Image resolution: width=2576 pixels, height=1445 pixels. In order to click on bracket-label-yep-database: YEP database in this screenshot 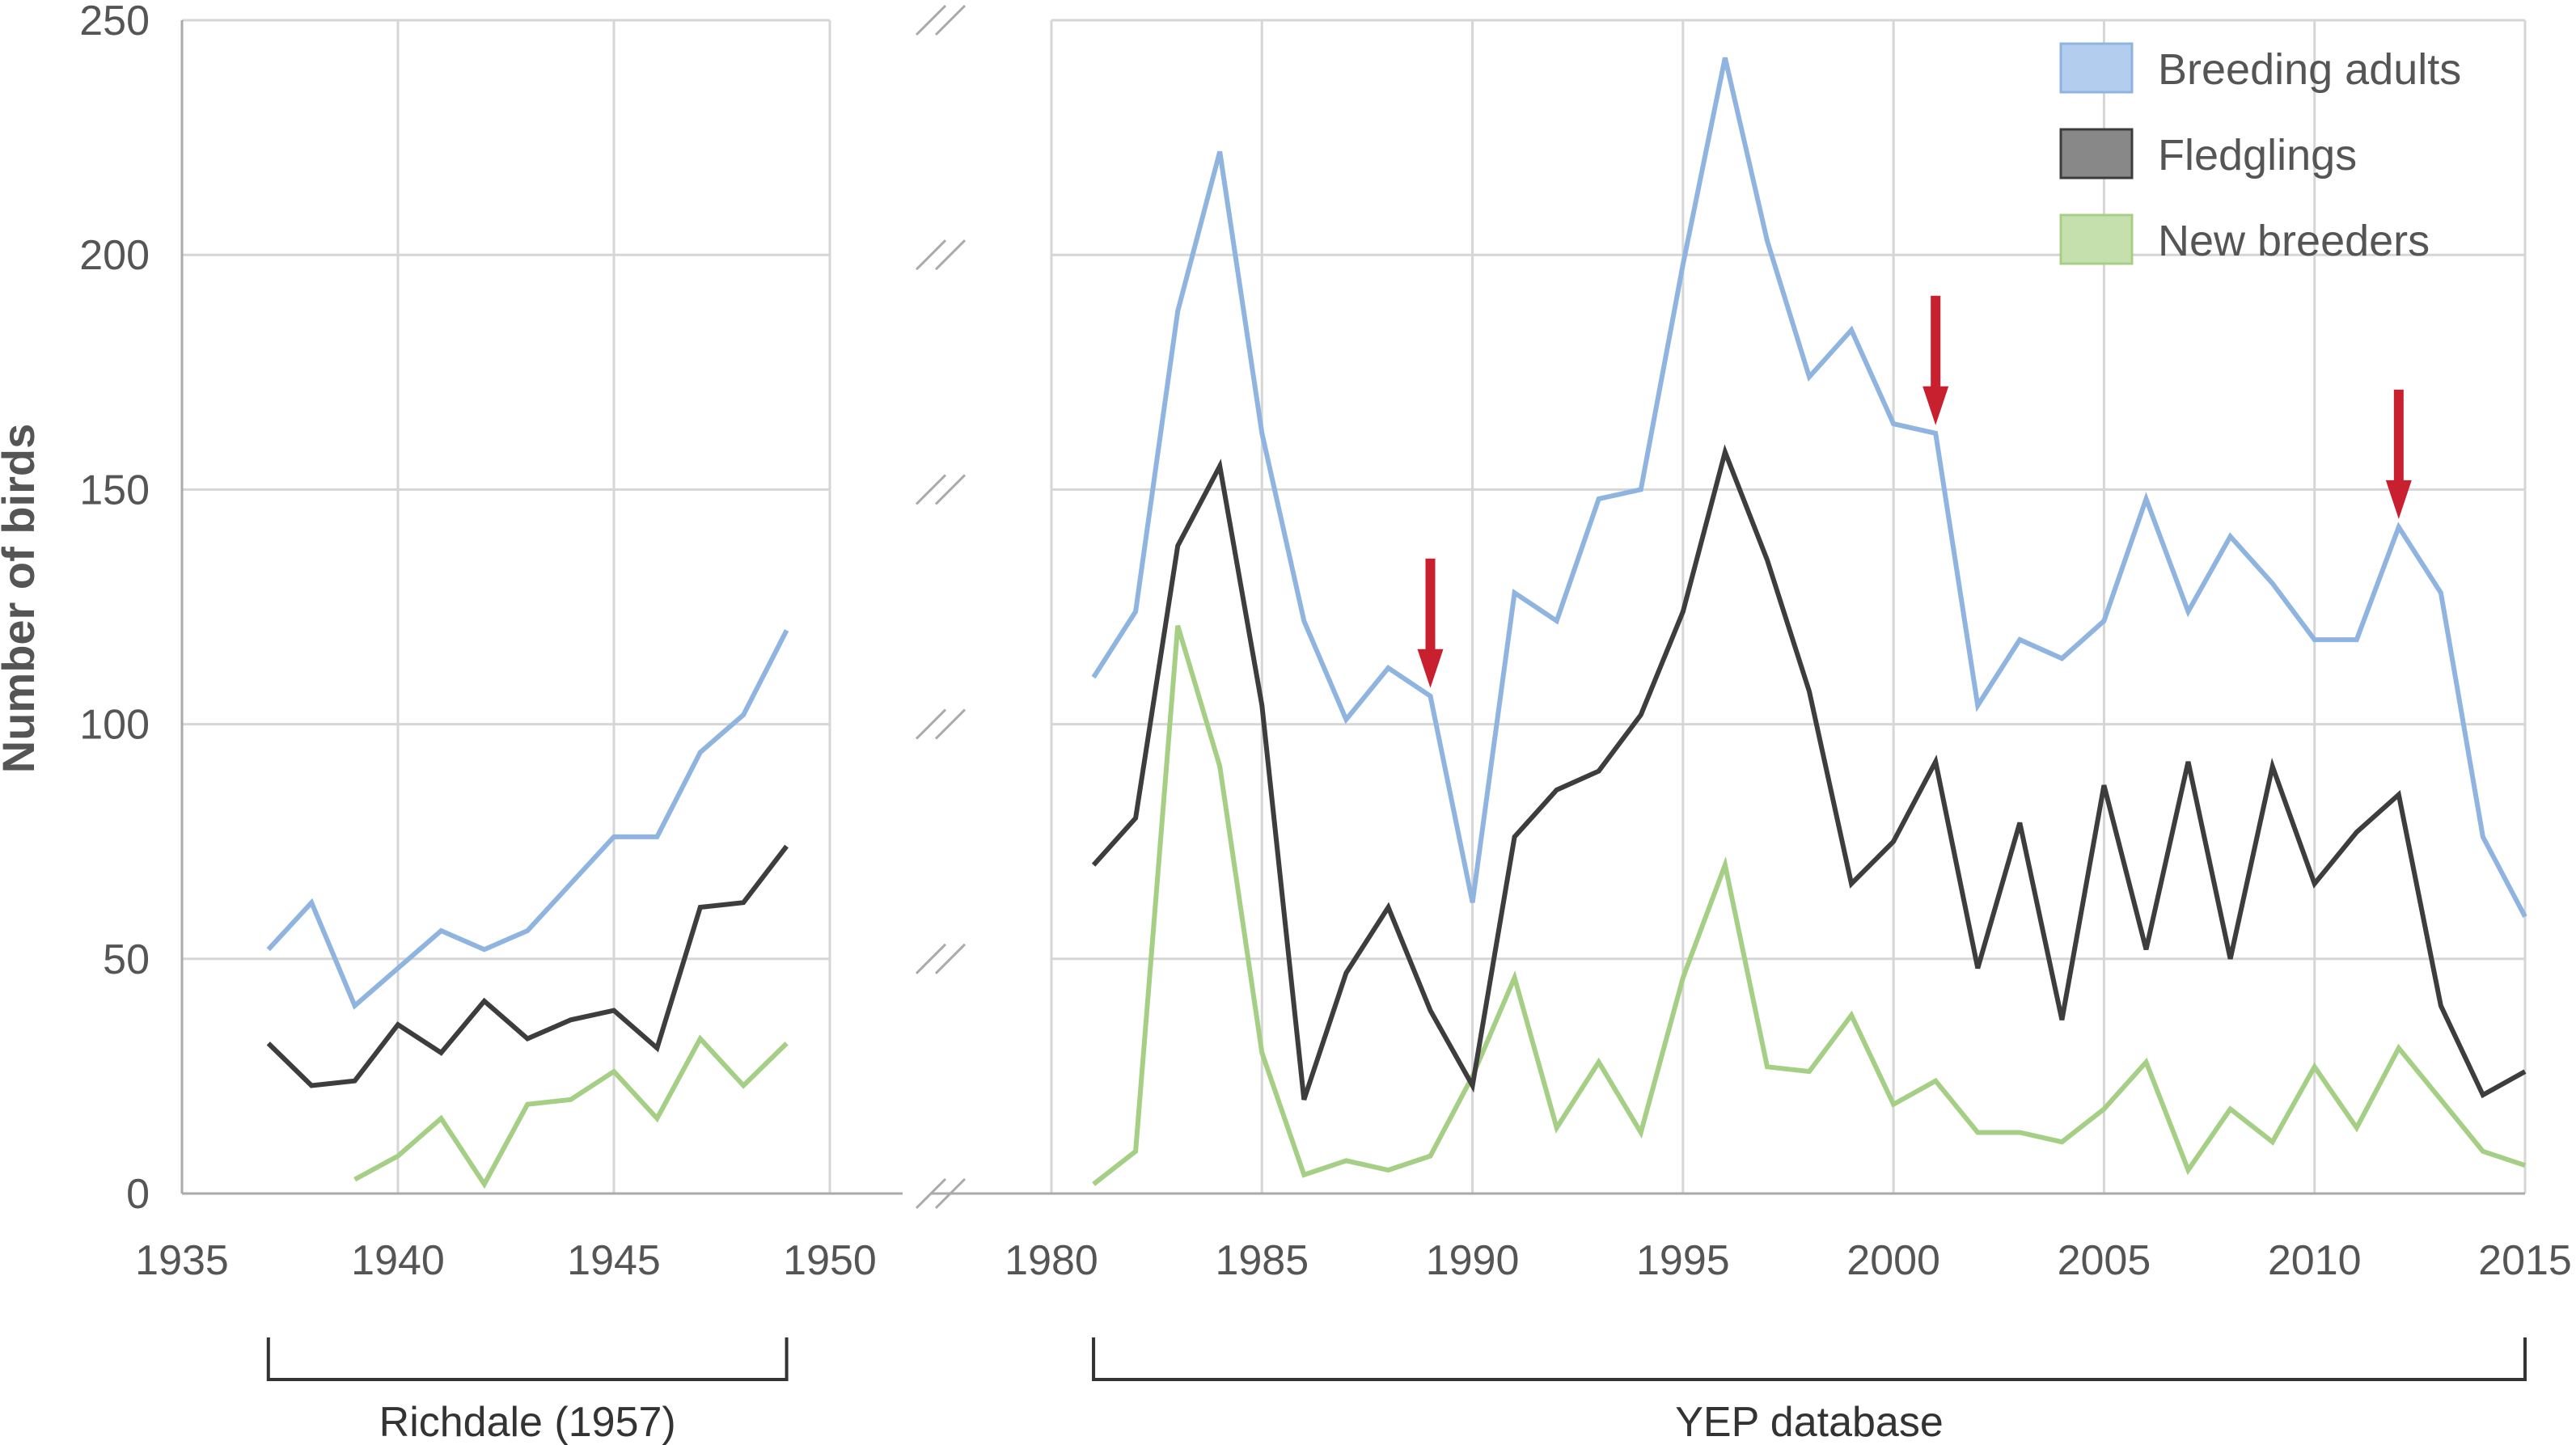, I will do `click(1810, 1422)`.